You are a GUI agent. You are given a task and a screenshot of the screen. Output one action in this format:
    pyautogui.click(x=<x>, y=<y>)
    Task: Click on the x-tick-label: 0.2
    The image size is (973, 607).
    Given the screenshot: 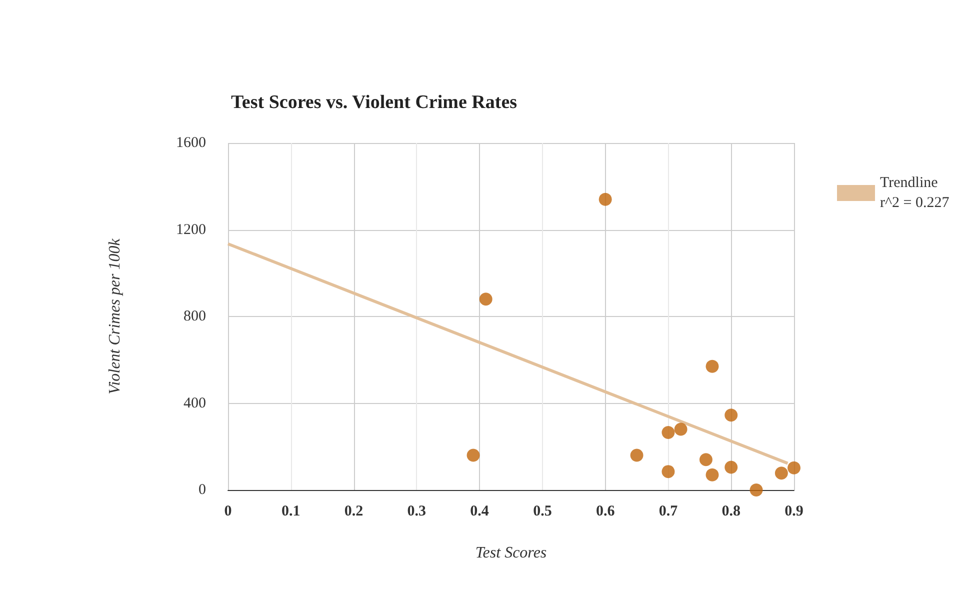 What is the action you would take?
    pyautogui.click(x=354, y=512)
    